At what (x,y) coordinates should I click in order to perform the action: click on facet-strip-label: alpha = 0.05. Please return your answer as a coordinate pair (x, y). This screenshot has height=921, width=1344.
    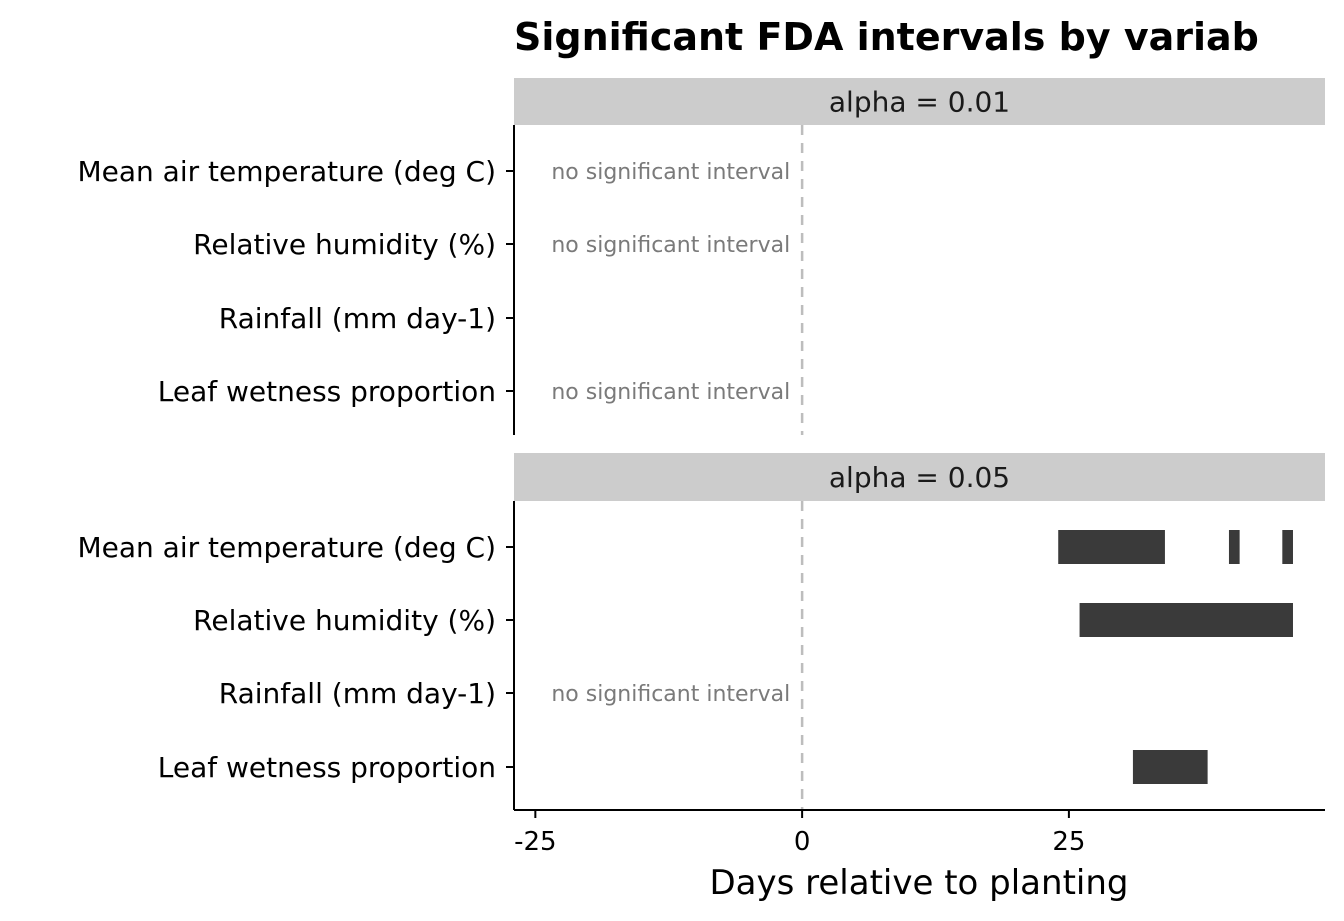
    Looking at the image, I should click on (919, 477).